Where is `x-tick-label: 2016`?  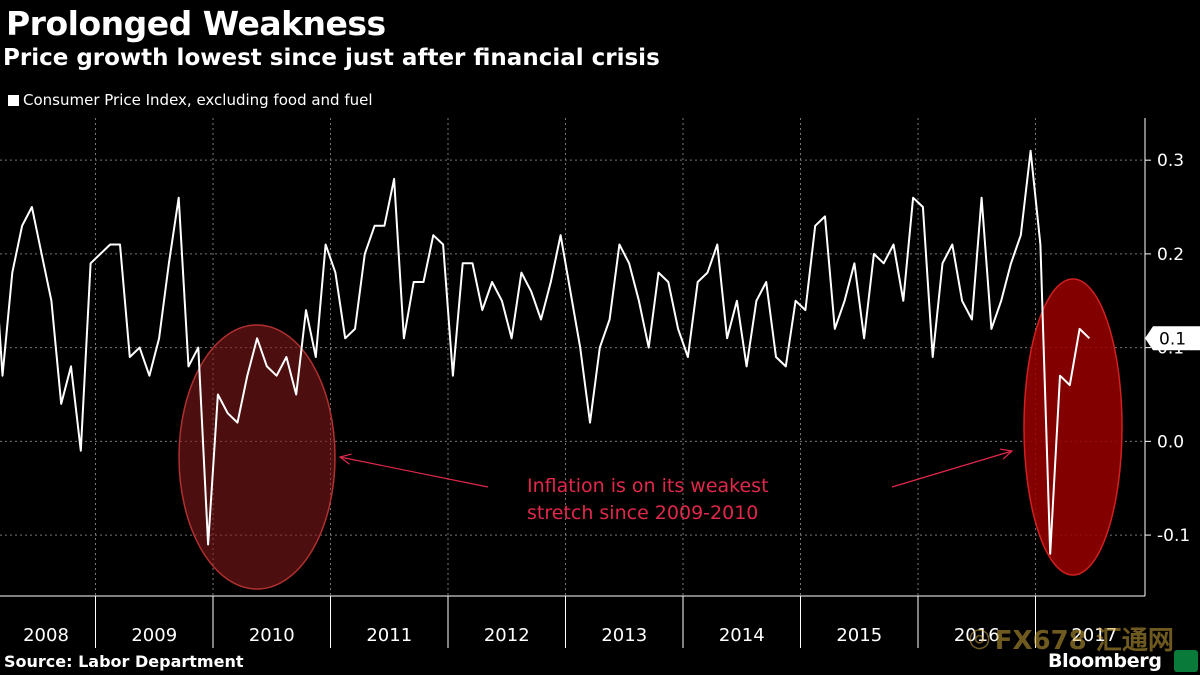
x-tick-label: 2016 is located at coordinates (977, 635).